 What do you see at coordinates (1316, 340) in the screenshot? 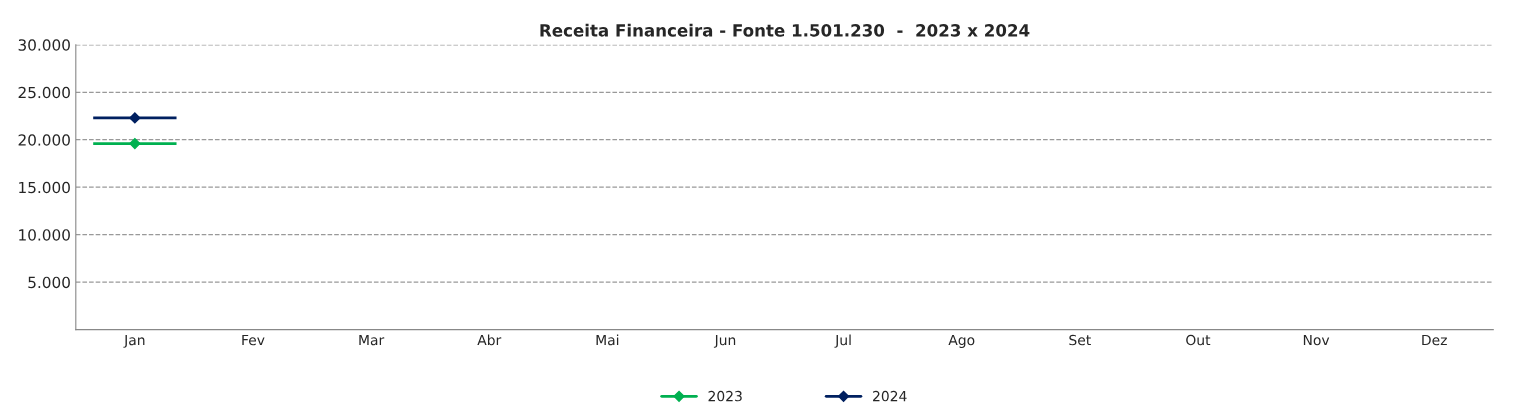
I see `x-tick-label: Nov` at bounding box center [1316, 340].